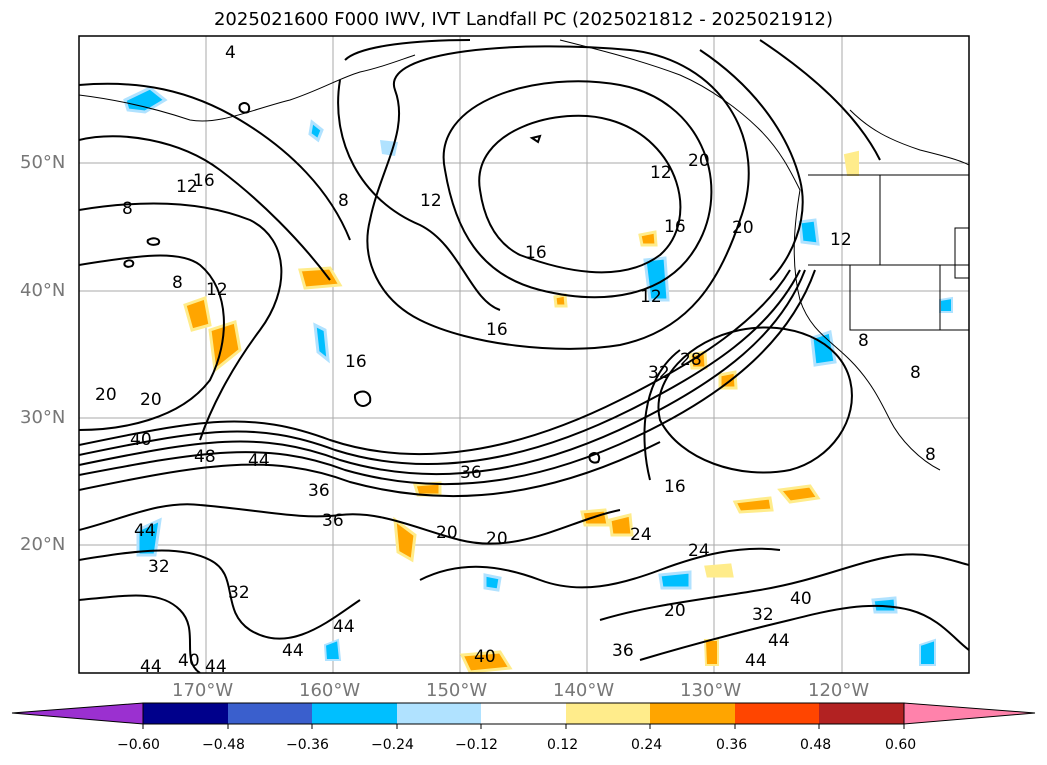  What do you see at coordinates (77, 713) in the screenshot?
I see `colorbar-extend-low` at bounding box center [77, 713].